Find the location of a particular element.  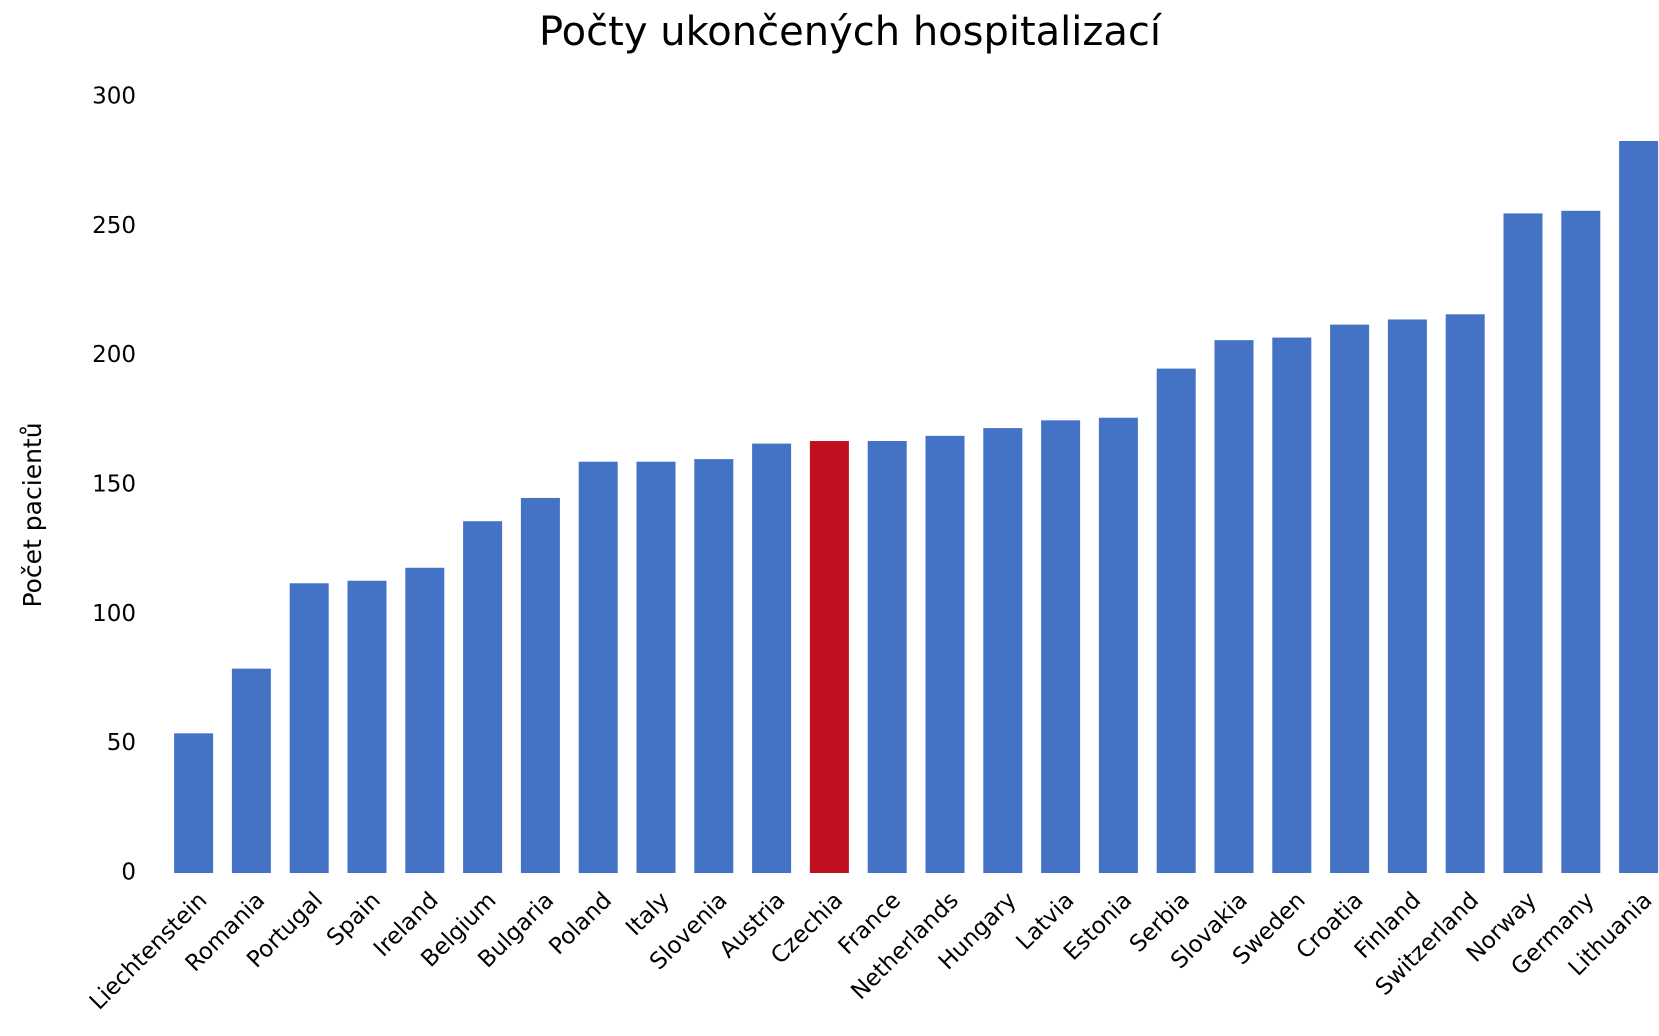

y-tick-label: 50 is located at coordinates (121, 743).